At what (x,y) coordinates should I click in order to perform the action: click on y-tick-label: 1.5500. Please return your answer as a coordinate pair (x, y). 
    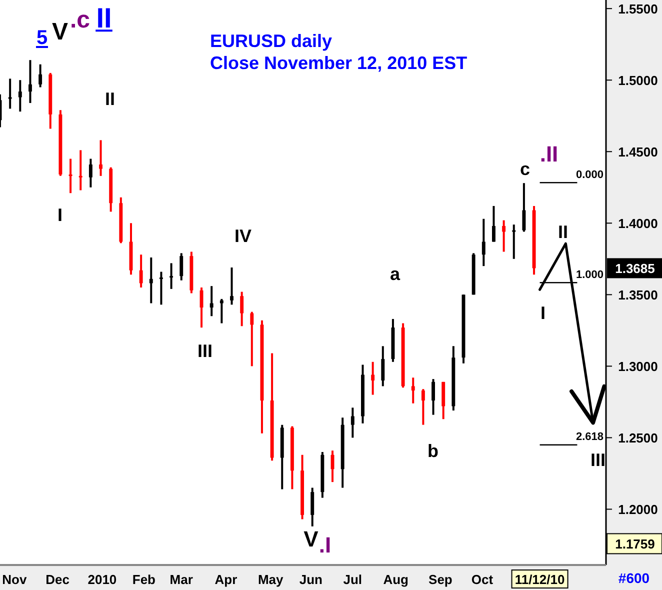
    Looking at the image, I should click on (638, 9).